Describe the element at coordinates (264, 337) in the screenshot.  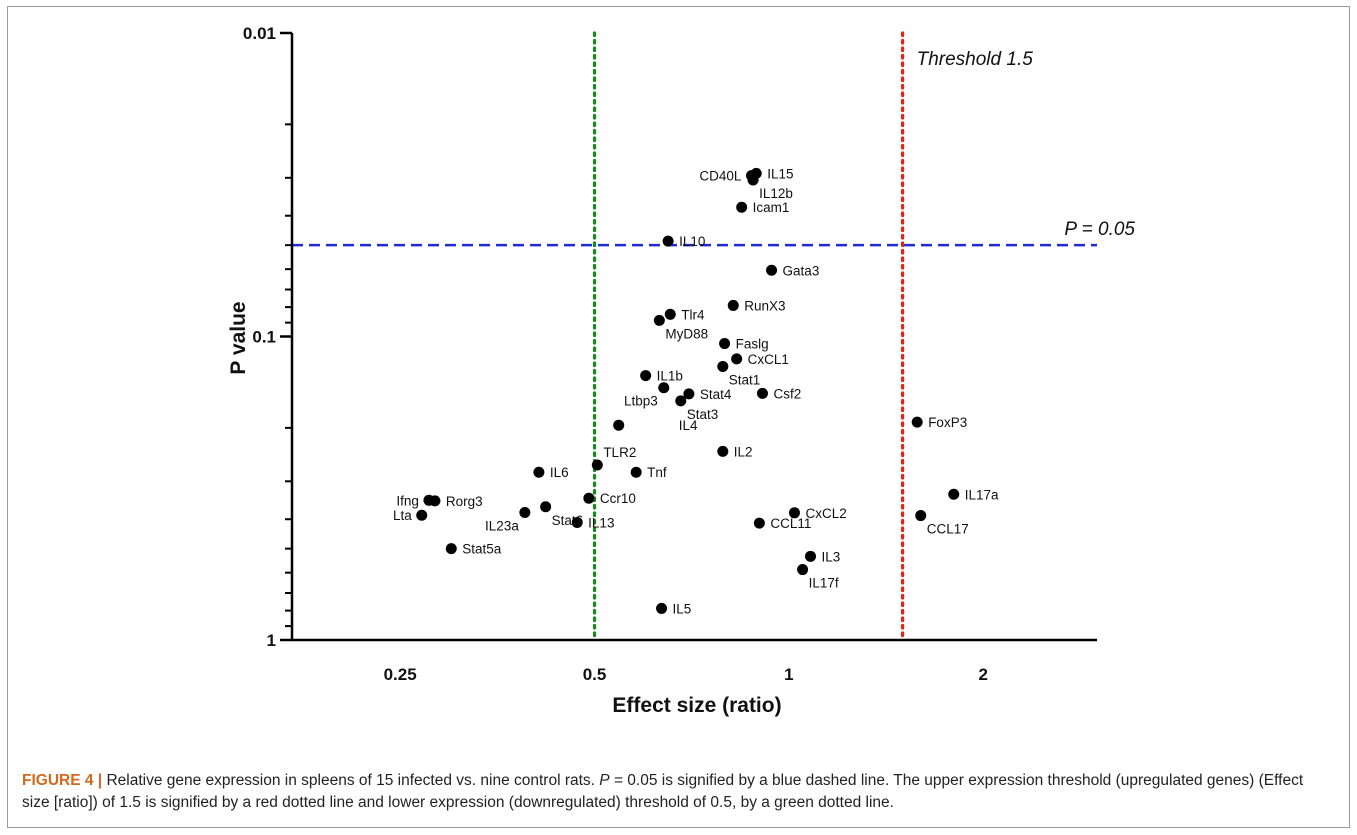
I see `y-tick-label: 0.1` at that location.